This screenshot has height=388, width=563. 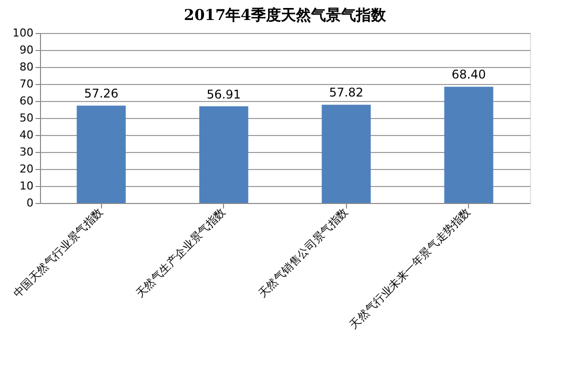 What do you see at coordinates (27, 118) in the screenshot?
I see `y-tick-label: 50` at bounding box center [27, 118].